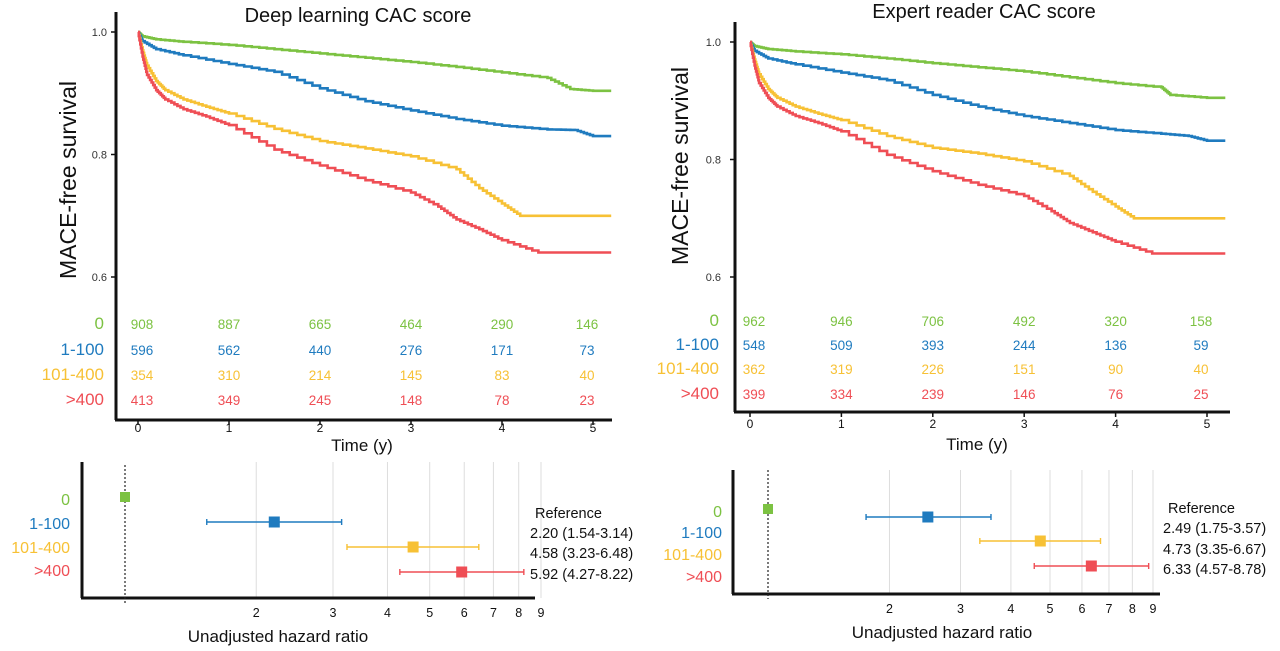 This screenshot has height=651, width=1280. What do you see at coordinates (1024, 369) in the screenshot?
I see `risk-count: 151` at bounding box center [1024, 369].